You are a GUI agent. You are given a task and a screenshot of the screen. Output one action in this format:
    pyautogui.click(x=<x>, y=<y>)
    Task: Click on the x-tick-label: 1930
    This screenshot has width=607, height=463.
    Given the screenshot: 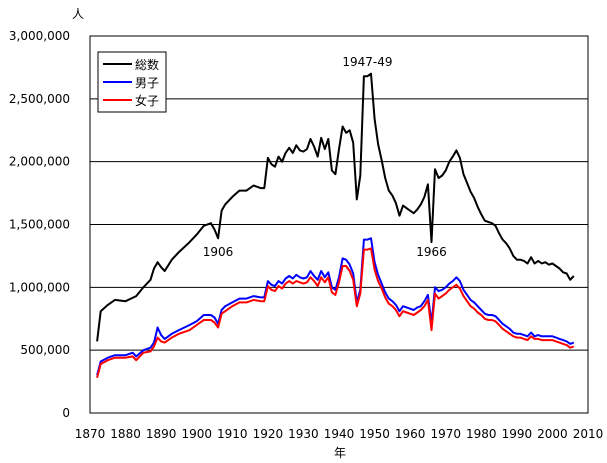 What is the action you would take?
    pyautogui.click(x=303, y=434)
    